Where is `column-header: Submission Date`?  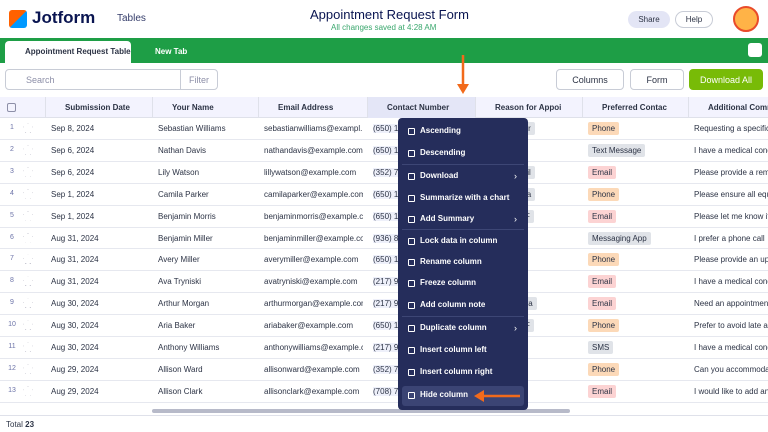
column-header: Submission Date is located at coordinates (98, 107).